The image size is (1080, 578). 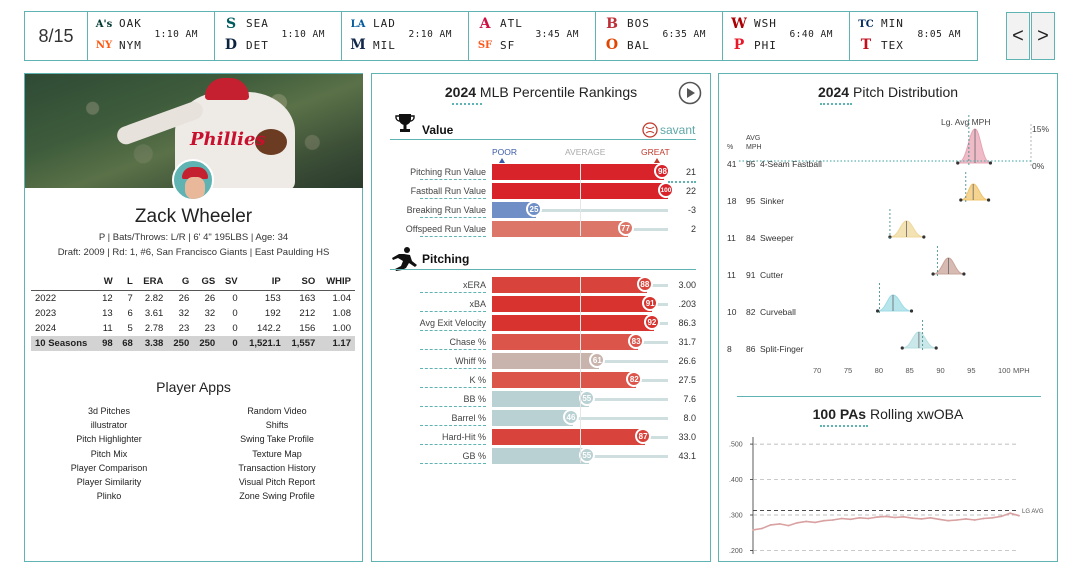 I want to click on nym-logo-icon: NY, so click(x=104, y=45).